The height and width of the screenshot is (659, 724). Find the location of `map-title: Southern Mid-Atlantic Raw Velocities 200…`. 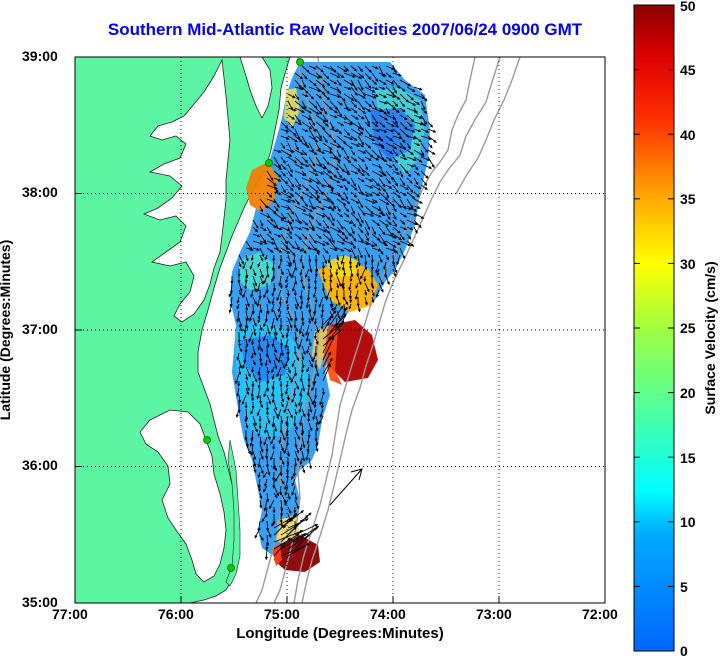

map-title: Southern Mid-Atlantic Raw Velocities 200… is located at coordinates (345, 29).